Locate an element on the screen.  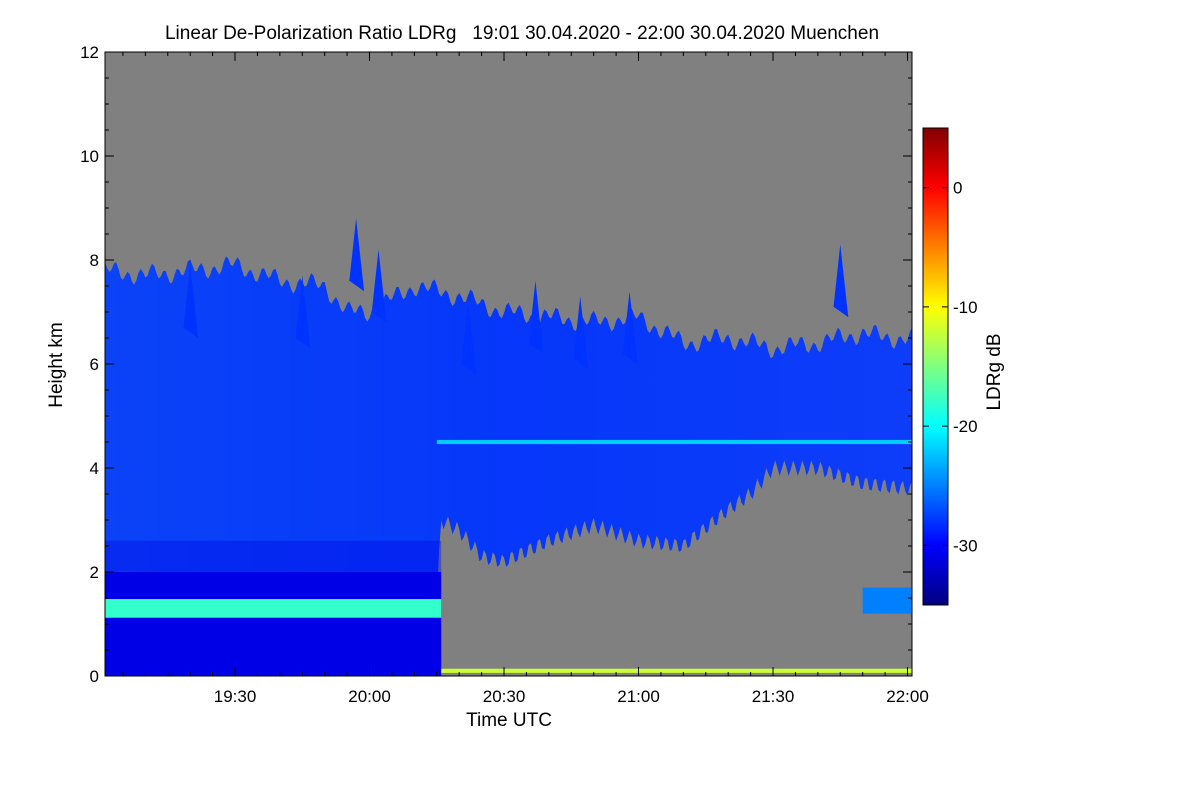
surface-layer is located at coordinates (676, 670).